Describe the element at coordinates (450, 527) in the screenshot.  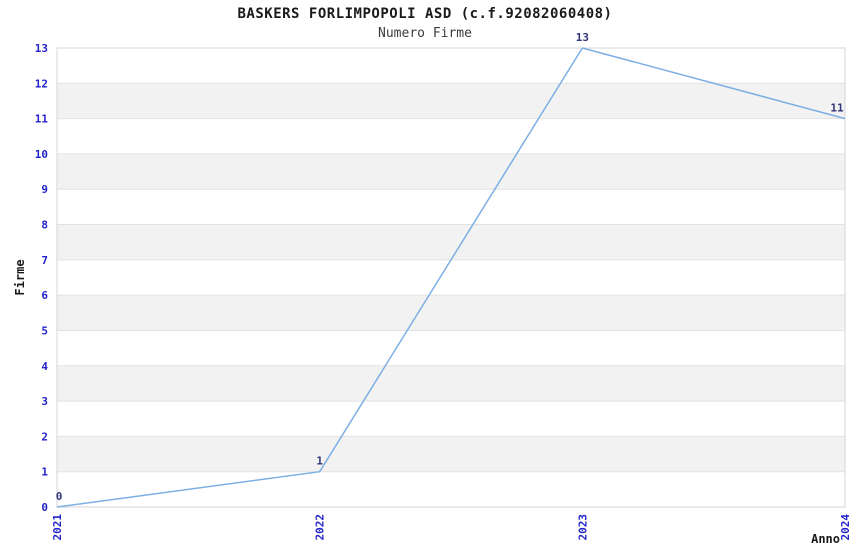
I see `x-tick-labels: 2021 2022 2023 2024` at that location.